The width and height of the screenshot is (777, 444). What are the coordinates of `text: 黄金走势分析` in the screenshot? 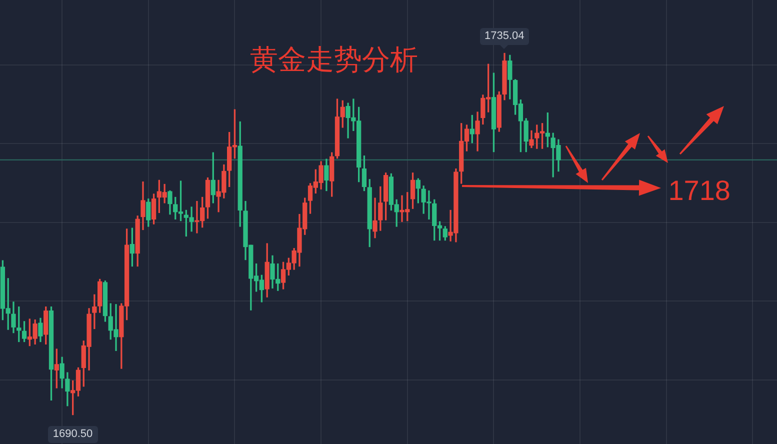 It's located at (334, 59).